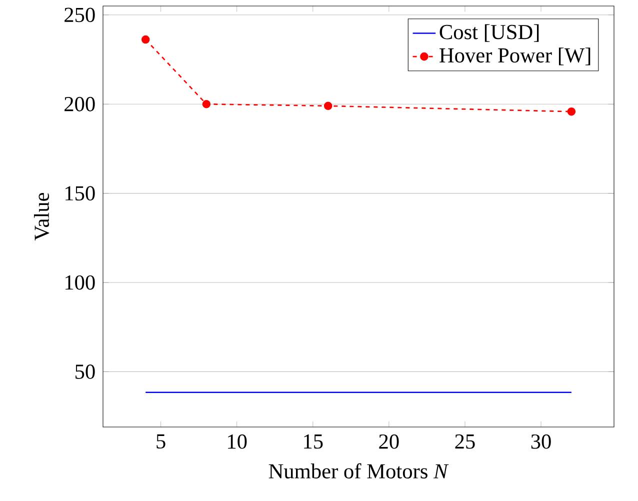  What do you see at coordinates (541, 441) in the screenshot?
I see `x-tick-label: 30` at bounding box center [541, 441].